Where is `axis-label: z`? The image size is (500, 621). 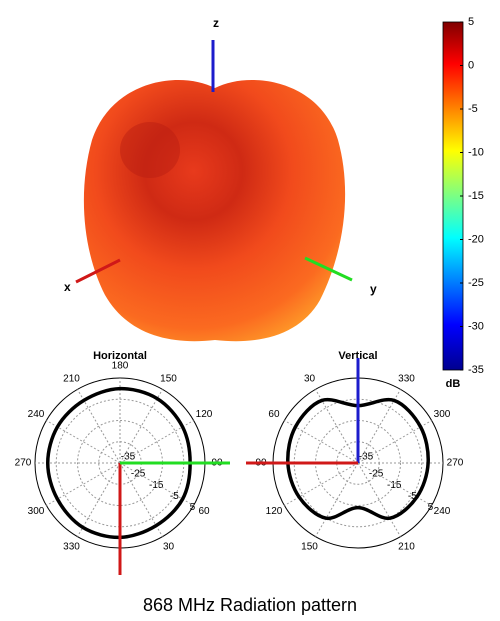
axis-label: z is located at coordinates (216, 23).